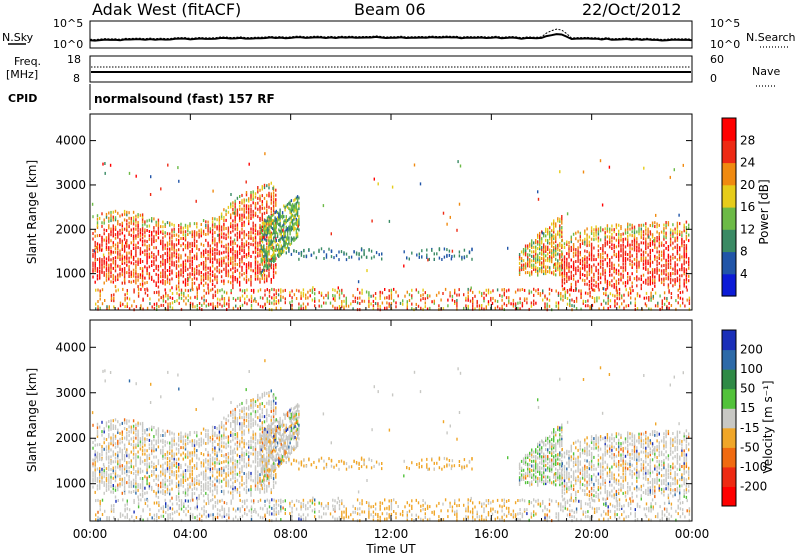 Image resolution: width=800 pixels, height=554 pixels. What do you see at coordinates (70, 141) in the screenshot?
I see `power-ytick-label: 4000` at bounding box center [70, 141].